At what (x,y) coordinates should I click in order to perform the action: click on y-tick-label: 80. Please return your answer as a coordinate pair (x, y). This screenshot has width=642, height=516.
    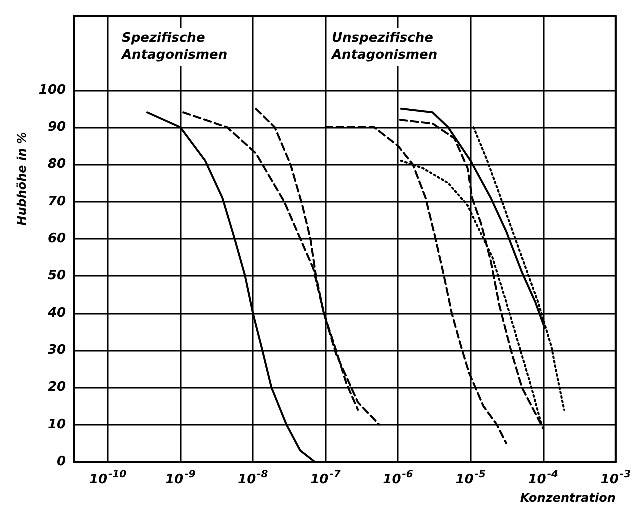
    Looking at the image, I should click on (57, 164).